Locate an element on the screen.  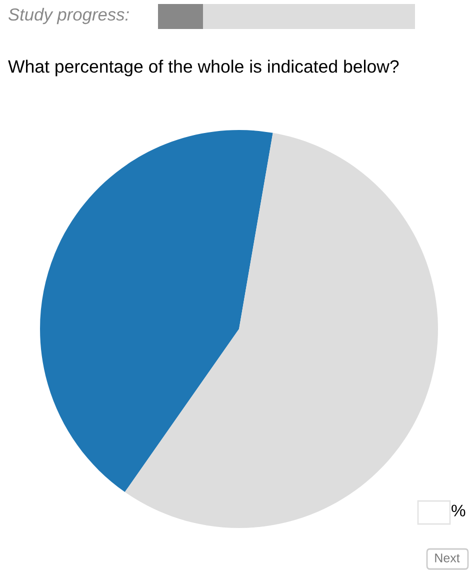
text: Study progress: is located at coordinates (68, 16).